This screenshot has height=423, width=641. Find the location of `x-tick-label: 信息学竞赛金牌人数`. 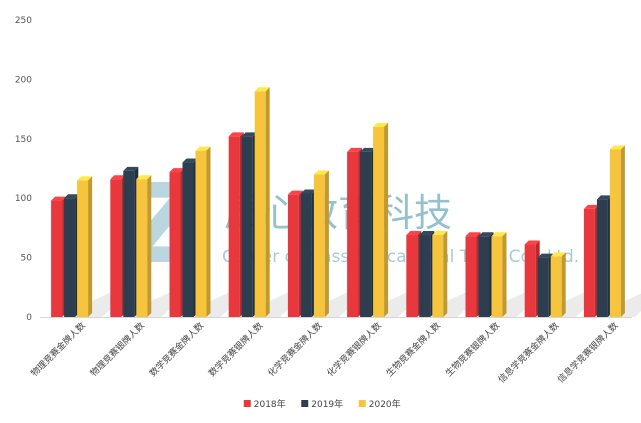

x-tick-label: 信息学竞赛金牌人数 is located at coordinates (529, 353).